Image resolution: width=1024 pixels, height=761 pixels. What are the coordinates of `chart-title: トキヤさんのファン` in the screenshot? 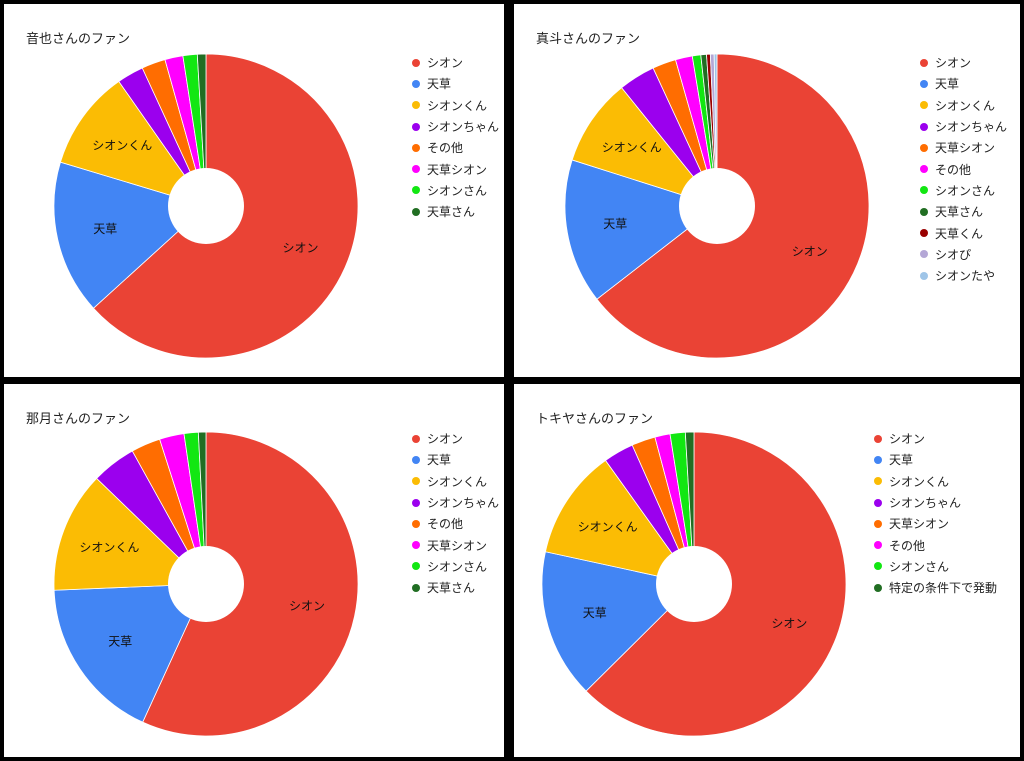 It's located at (595, 419).